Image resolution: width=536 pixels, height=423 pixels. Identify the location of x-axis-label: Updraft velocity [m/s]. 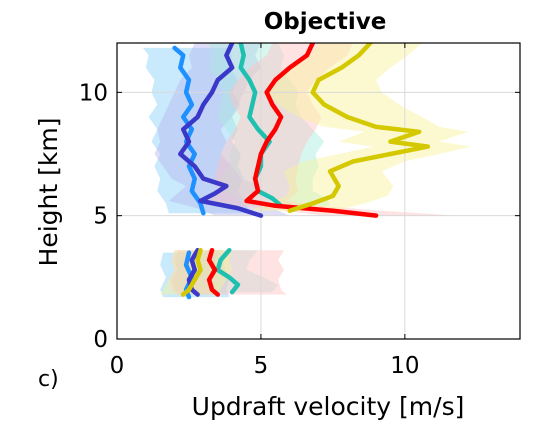
(328, 406).